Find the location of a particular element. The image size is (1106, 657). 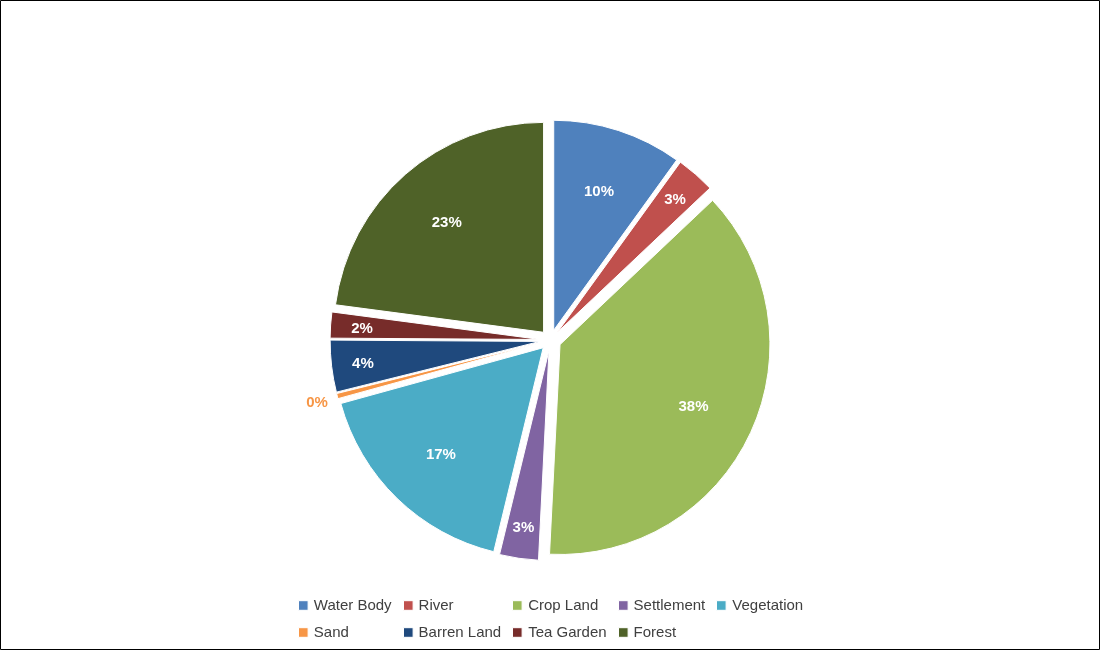

legend-label: Water Body is located at coordinates (352, 604).